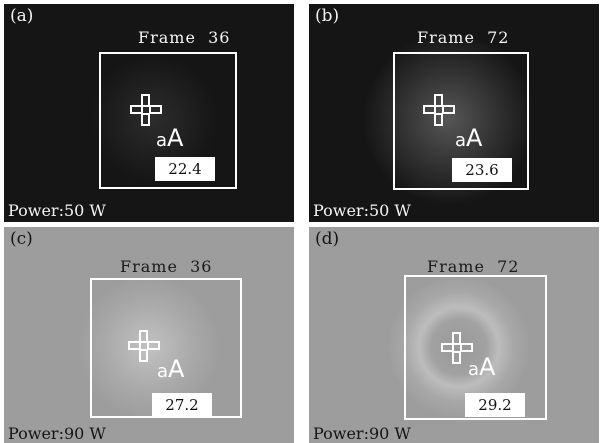  What do you see at coordinates (21, 239) in the screenshot?
I see `panel-label: (c)` at bounding box center [21, 239].